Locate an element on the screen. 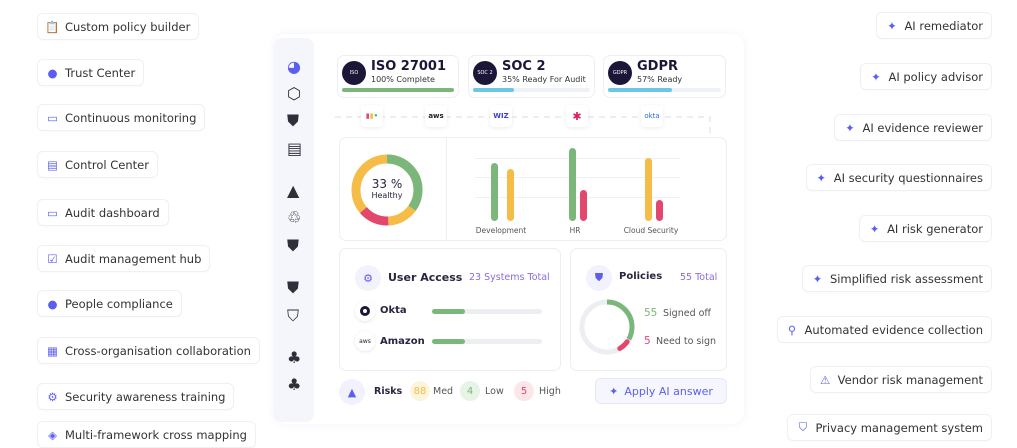 The width and height of the screenshot is (1017, 448). feature-pill: ✦ AI remediator is located at coordinates (934, 25).